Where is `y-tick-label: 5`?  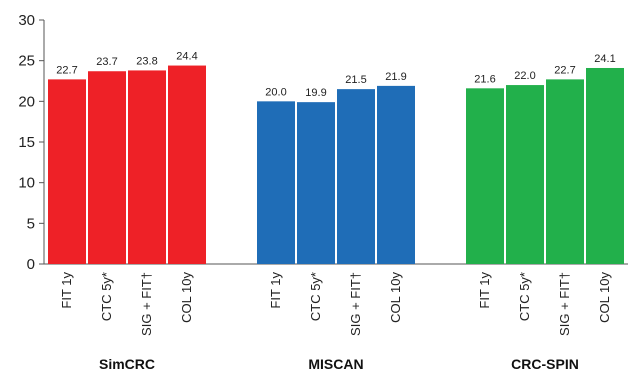 y-tick-label: 5 is located at coordinates (31, 223).